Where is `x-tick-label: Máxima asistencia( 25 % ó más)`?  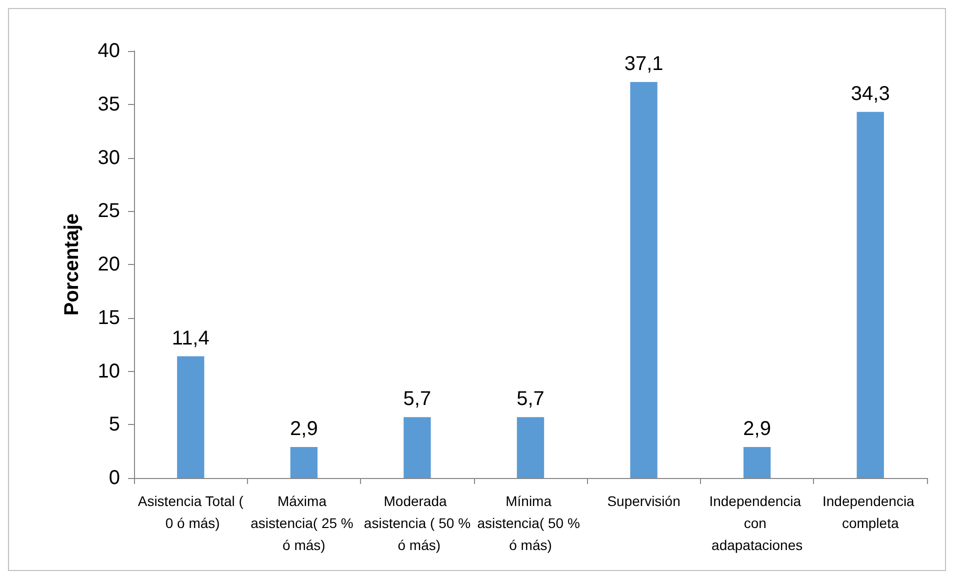 x-tick-label: Máxima asistencia( 25 % ó más) is located at coordinates (304, 523).